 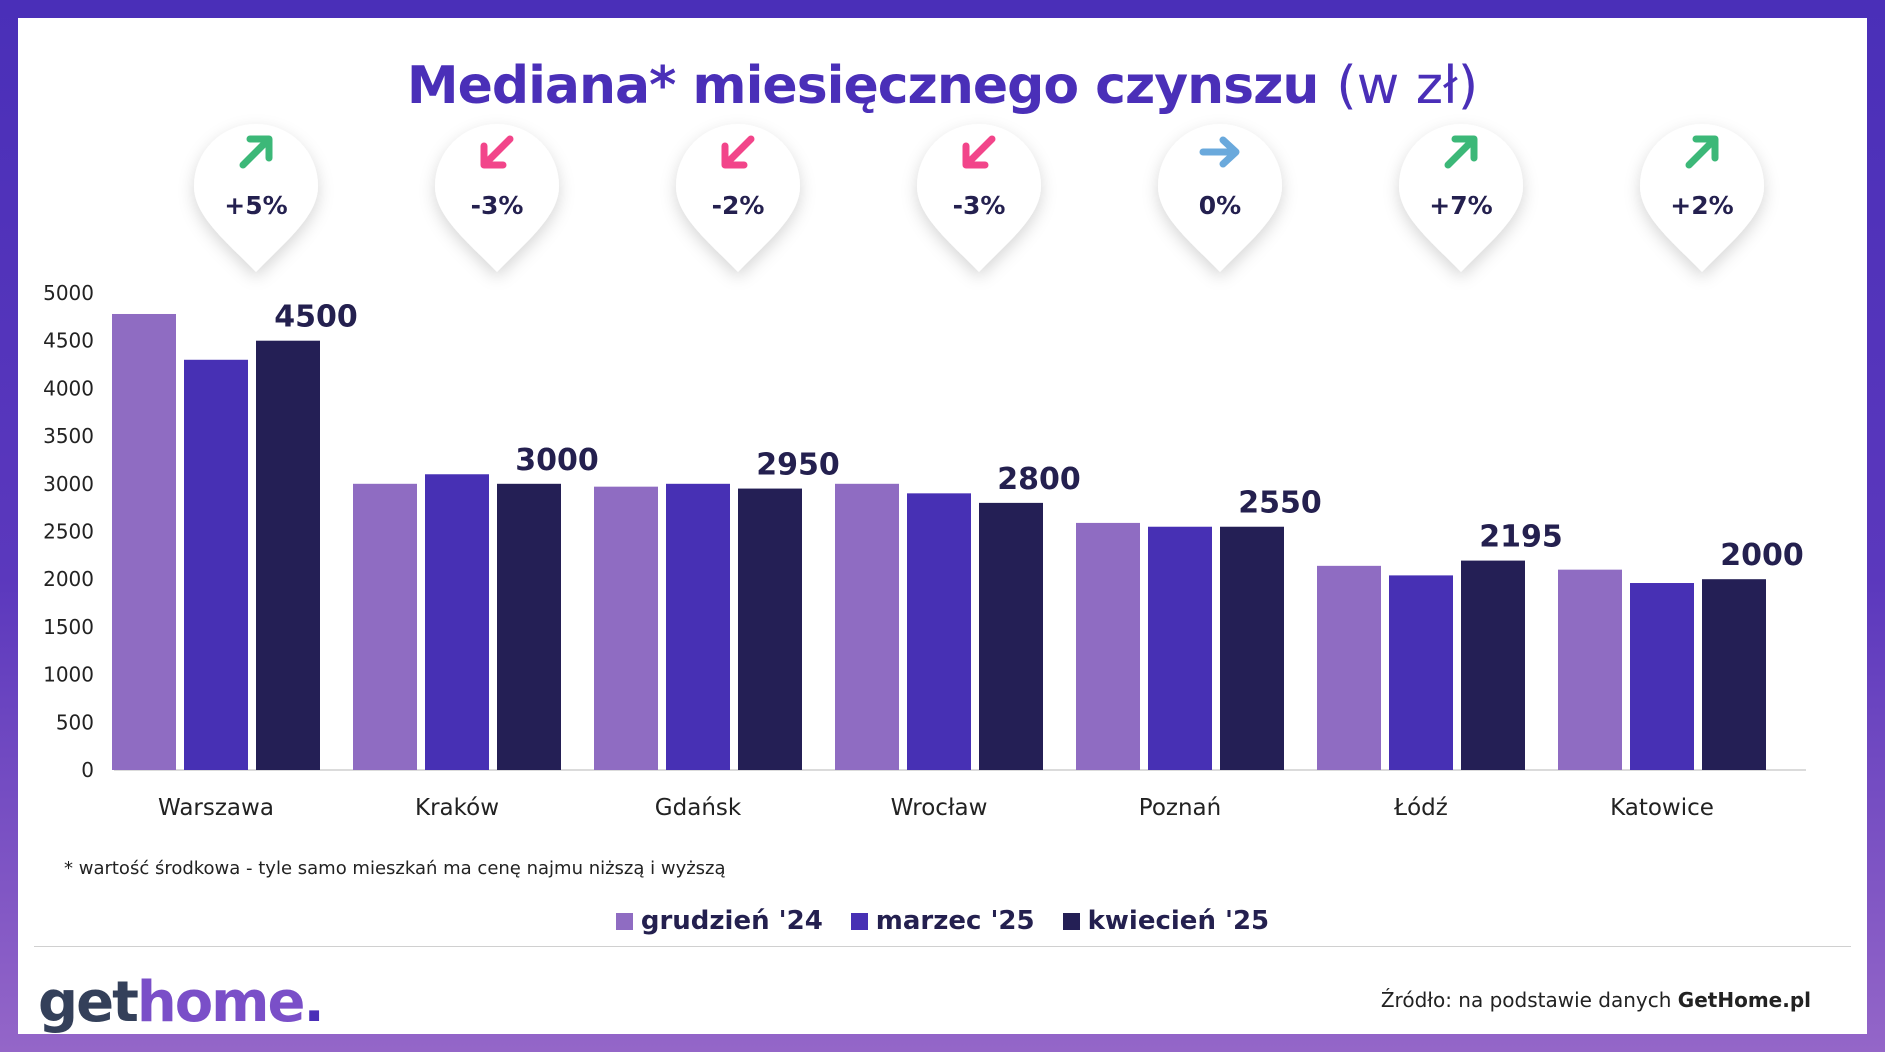 I want to click on y-tick-label: 1500, so click(x=68, y=627).